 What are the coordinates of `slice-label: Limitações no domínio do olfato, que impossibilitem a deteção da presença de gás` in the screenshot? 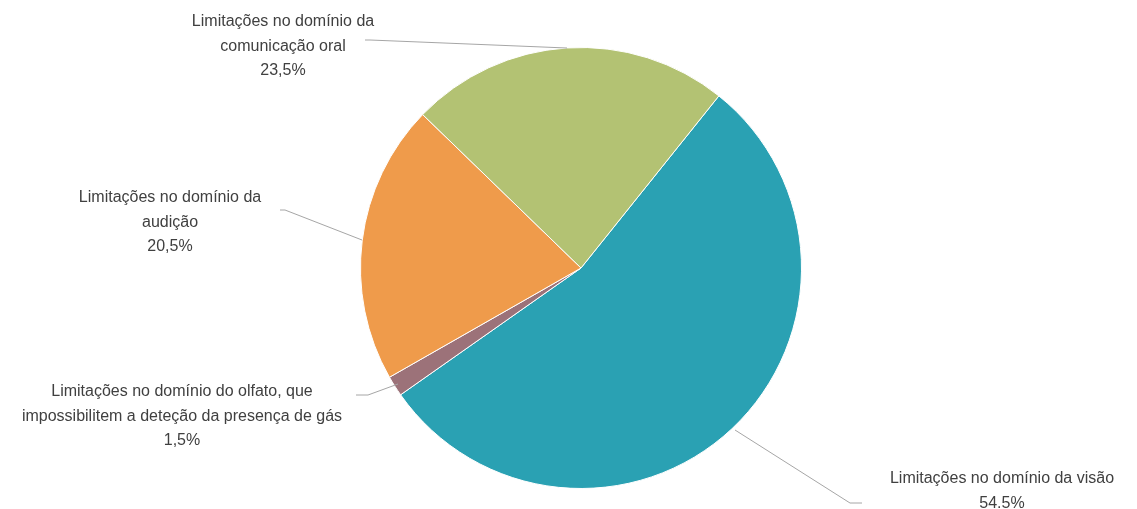 It's located at (182, 403).